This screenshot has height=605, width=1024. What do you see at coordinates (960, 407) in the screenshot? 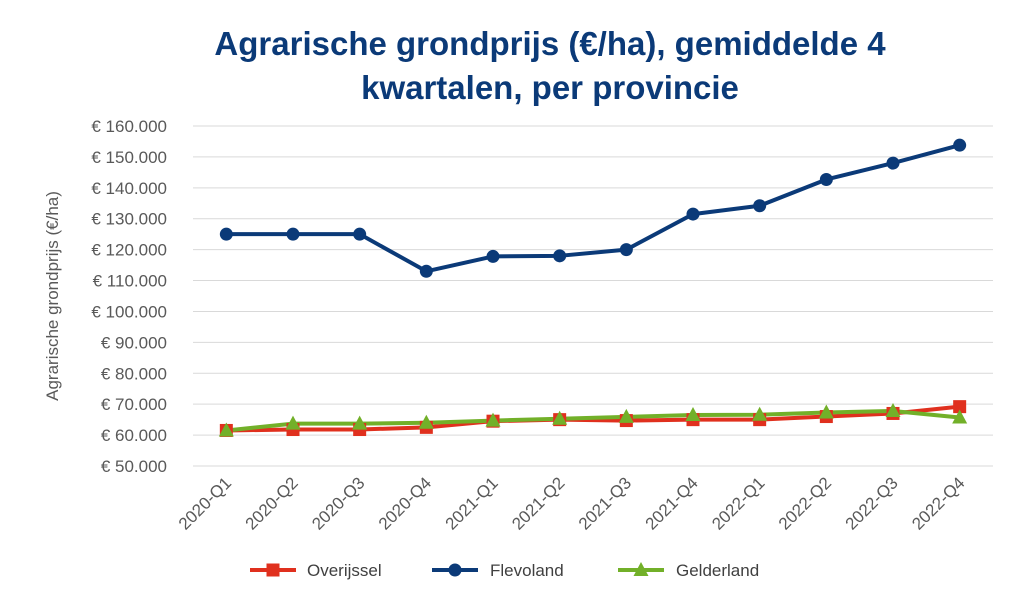
I see `data-point-overijssel` at bounding box center [960, 407].